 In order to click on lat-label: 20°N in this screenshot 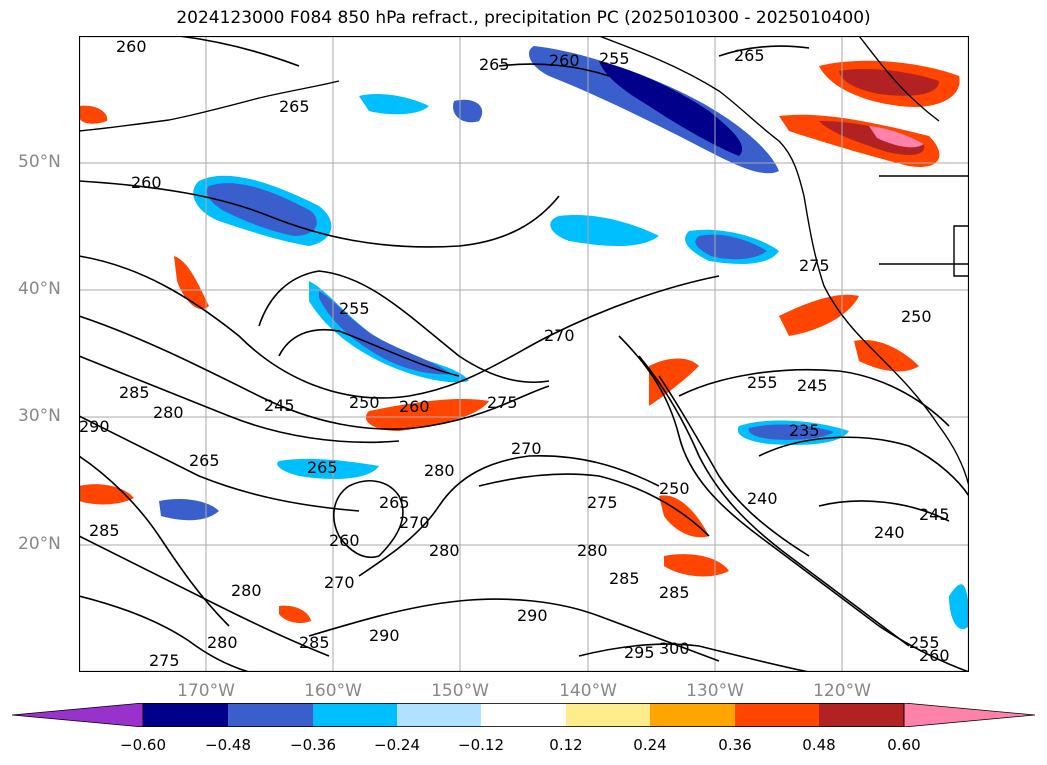, I will do `click(39, 544)`.